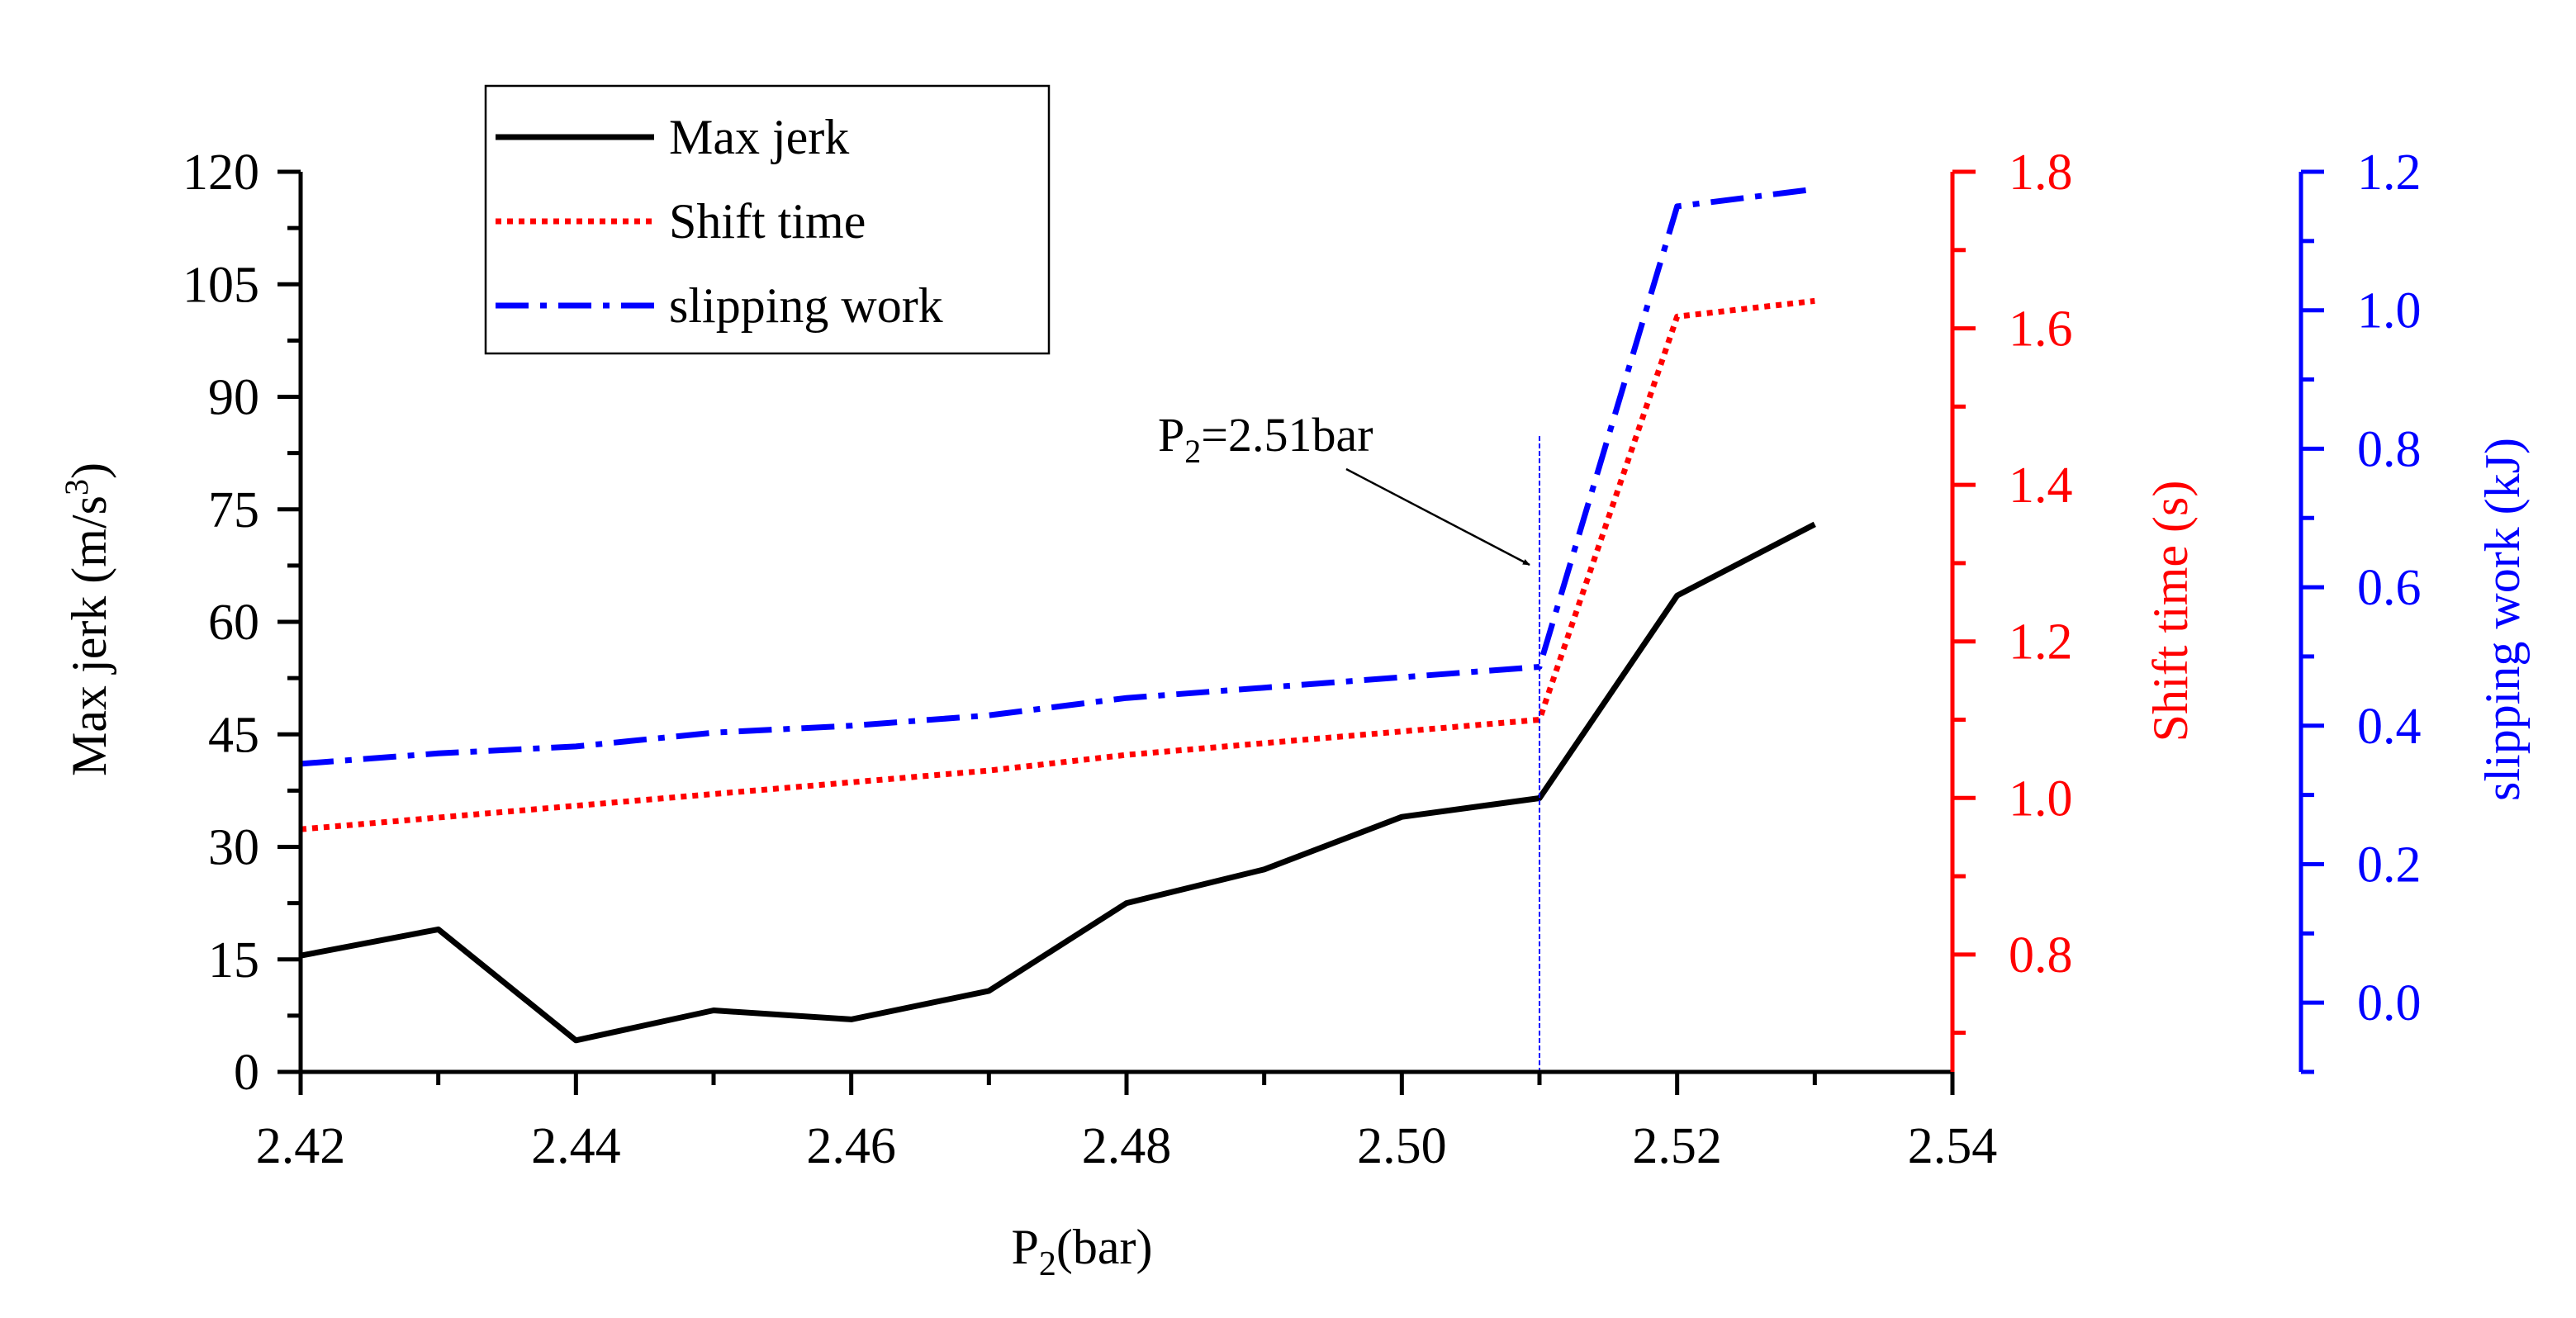 The width and height of the screenshot is (2576, 1318). What do you see at coordinates (1127, 1146) in the screenshot?
I see `x-tick-label: 2.48` at bounding box center [1127, 1146].